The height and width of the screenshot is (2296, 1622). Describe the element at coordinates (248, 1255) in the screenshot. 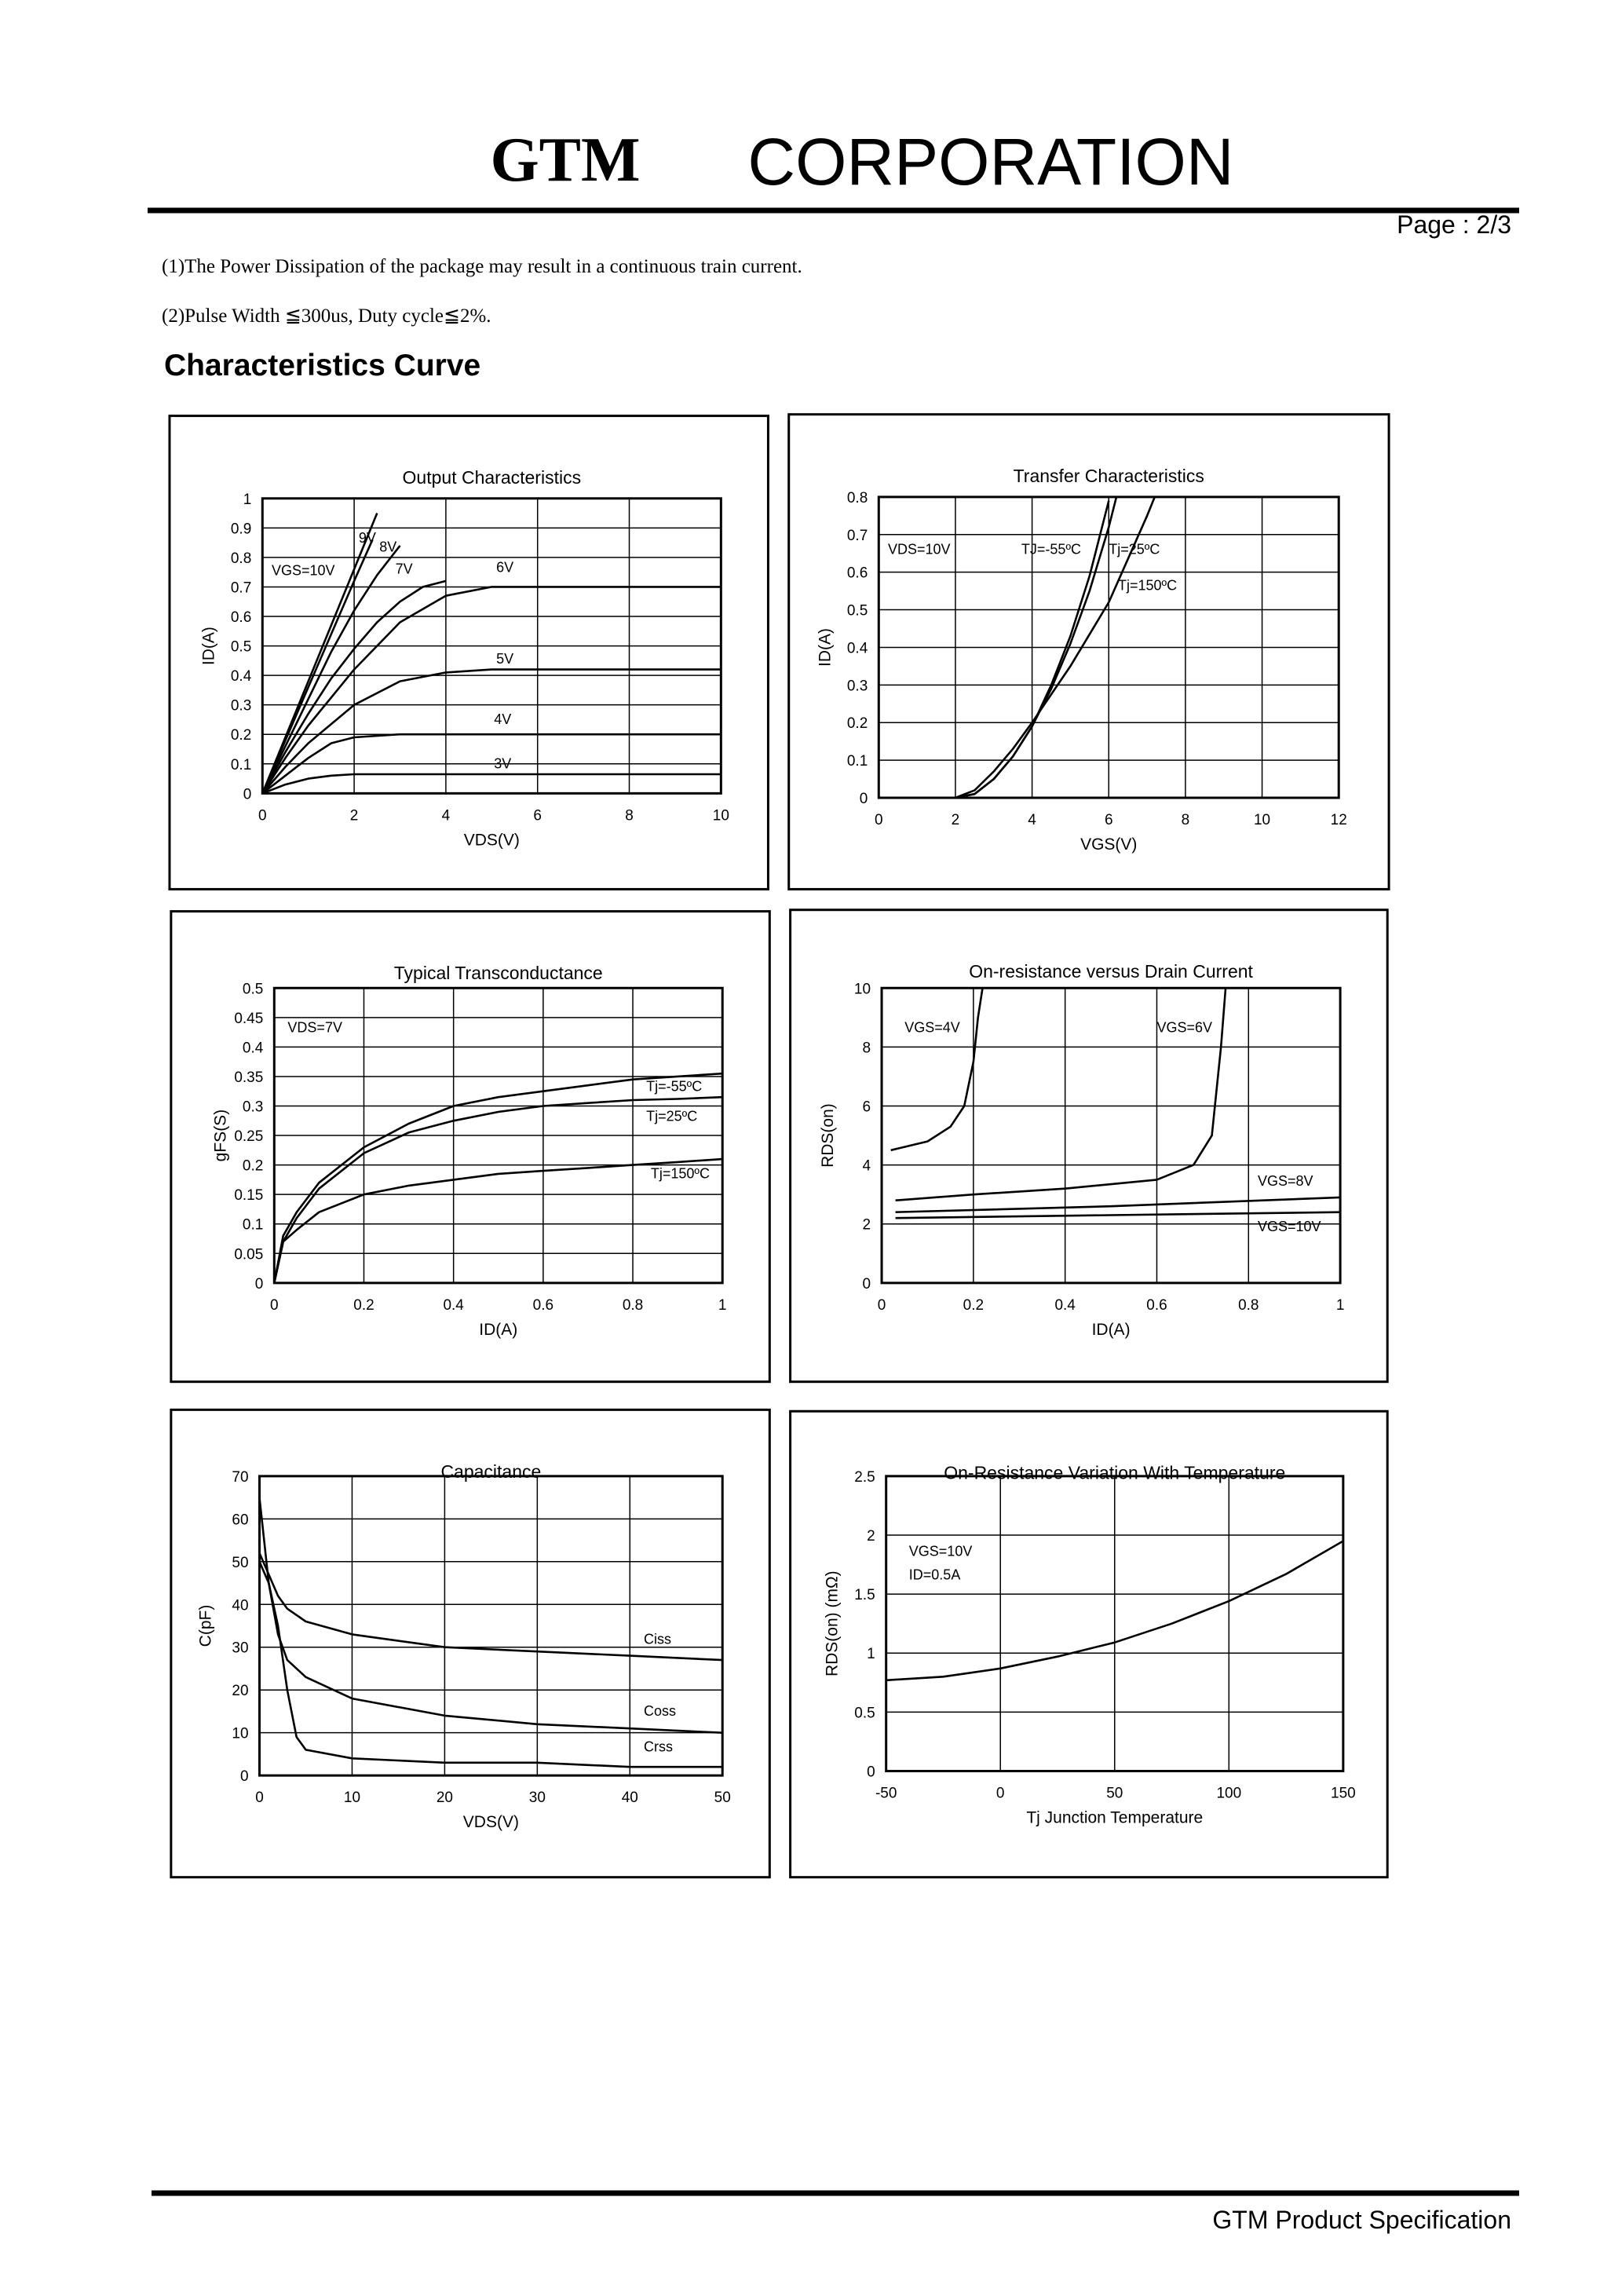

I see `y-tick-label: 0.05` at that location.